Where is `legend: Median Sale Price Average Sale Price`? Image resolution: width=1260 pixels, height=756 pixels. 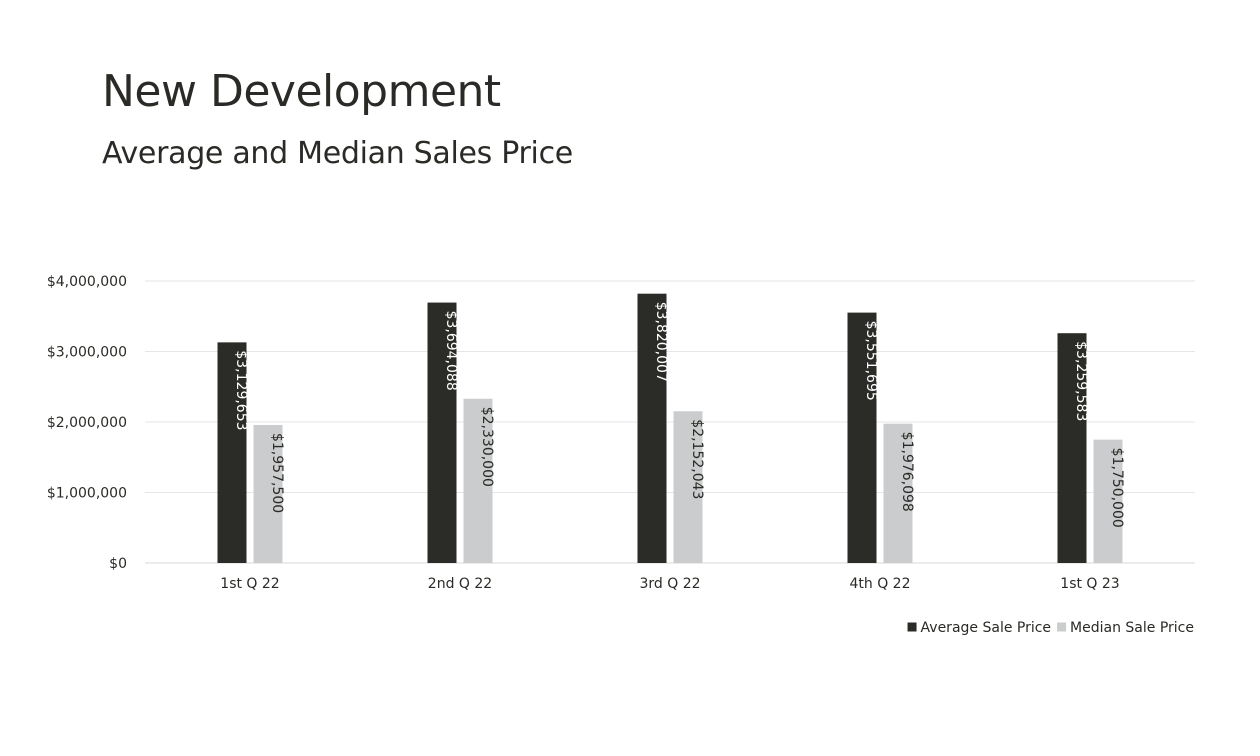 legend: Median Sale Price Average Sale Price is located at coordinates (1050, 628).